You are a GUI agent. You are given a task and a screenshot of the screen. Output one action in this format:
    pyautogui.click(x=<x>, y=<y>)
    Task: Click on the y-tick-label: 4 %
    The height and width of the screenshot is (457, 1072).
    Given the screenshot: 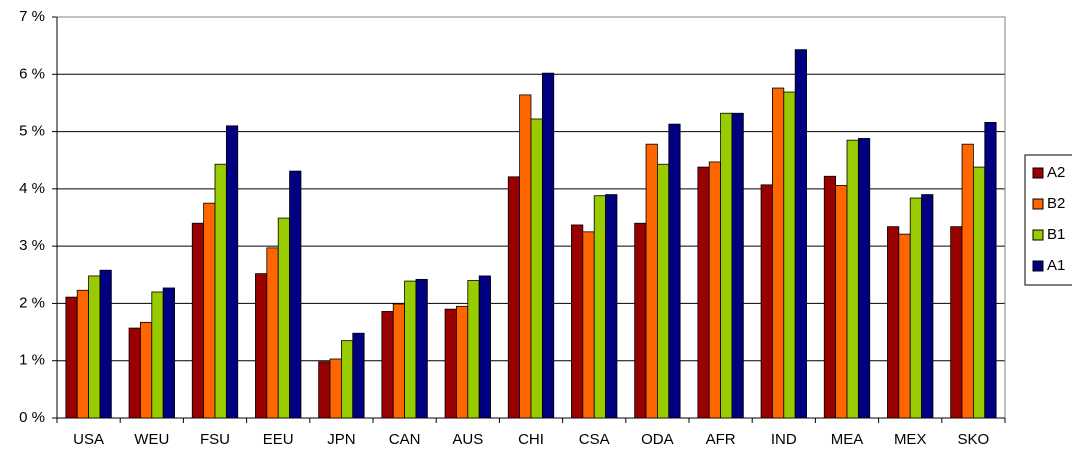 What is the action you would take?
    pyautogui.click(x=32, y=188)
    